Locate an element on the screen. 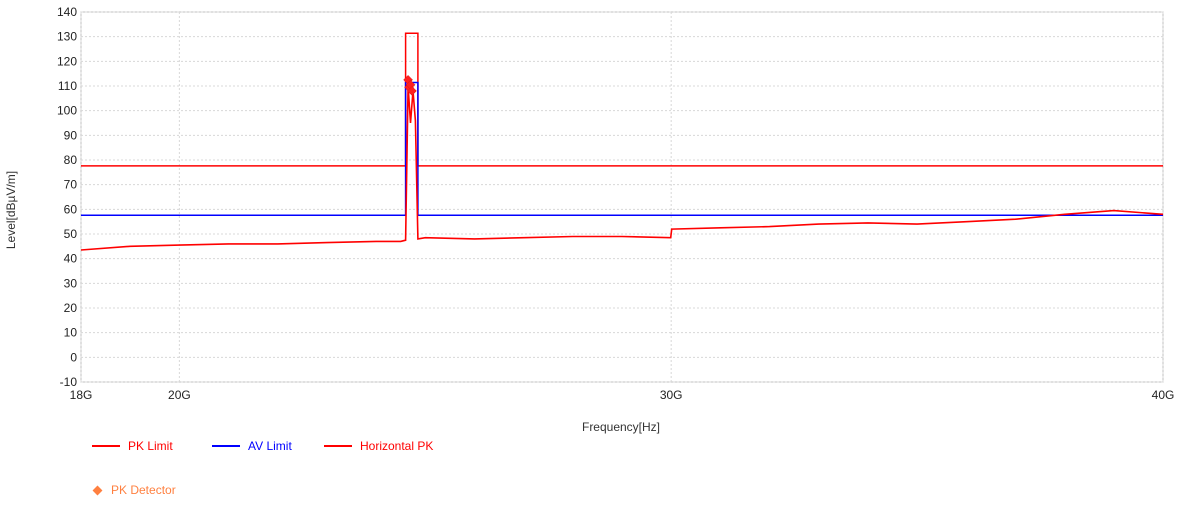  y-tick-label: 140 is located at coordinates (67, 12).